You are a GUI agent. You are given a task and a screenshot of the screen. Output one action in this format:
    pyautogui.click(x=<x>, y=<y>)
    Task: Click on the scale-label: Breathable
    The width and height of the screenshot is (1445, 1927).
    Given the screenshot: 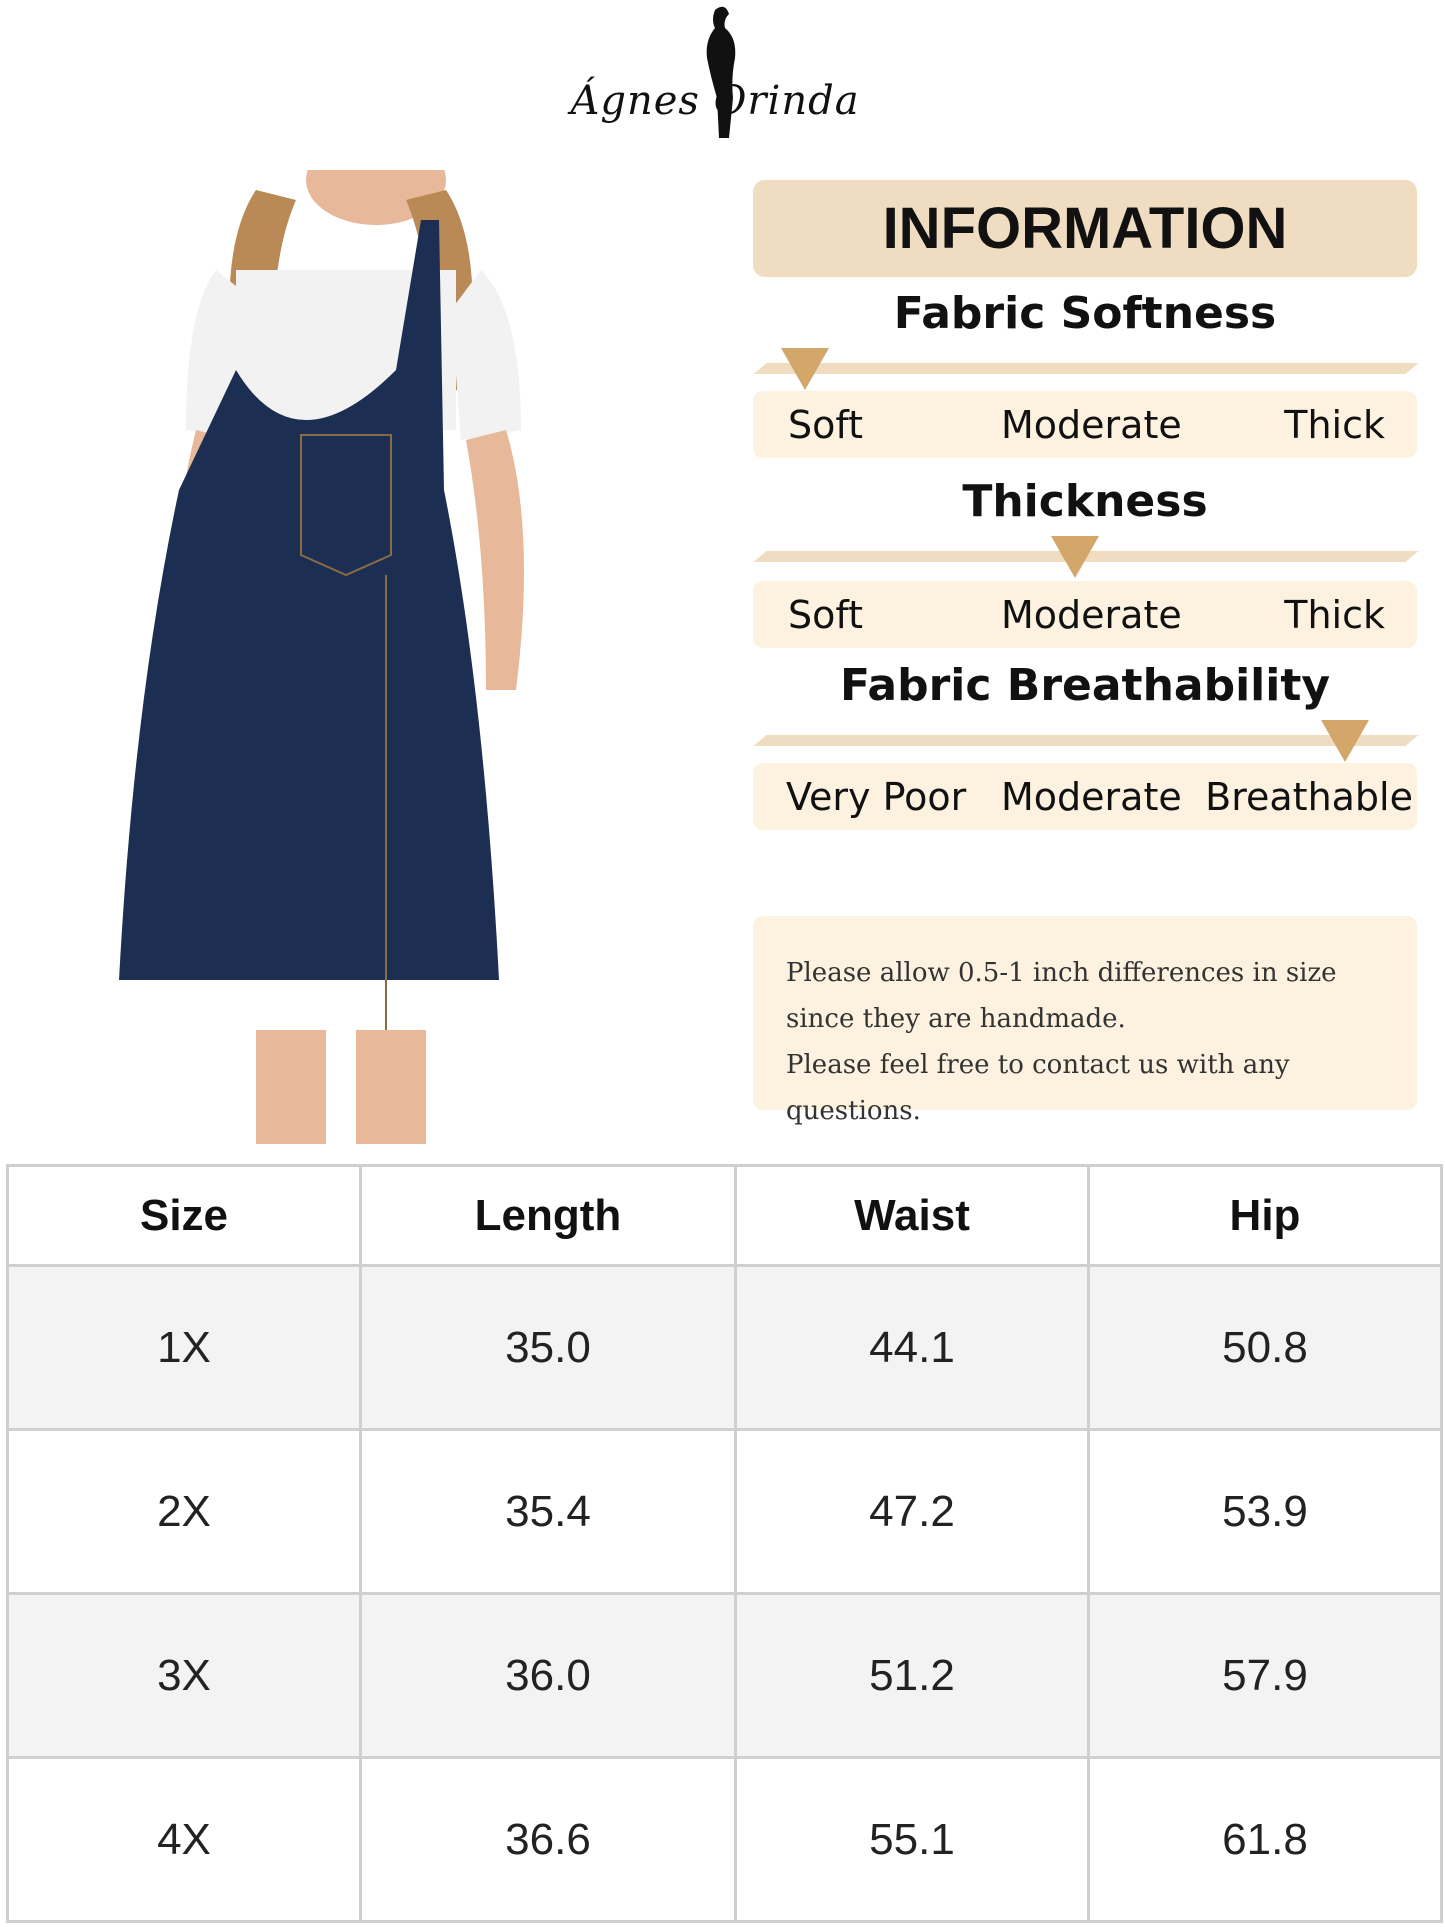 What is the action you would take?
    pyautogui.click(x=1309, y=797)
    